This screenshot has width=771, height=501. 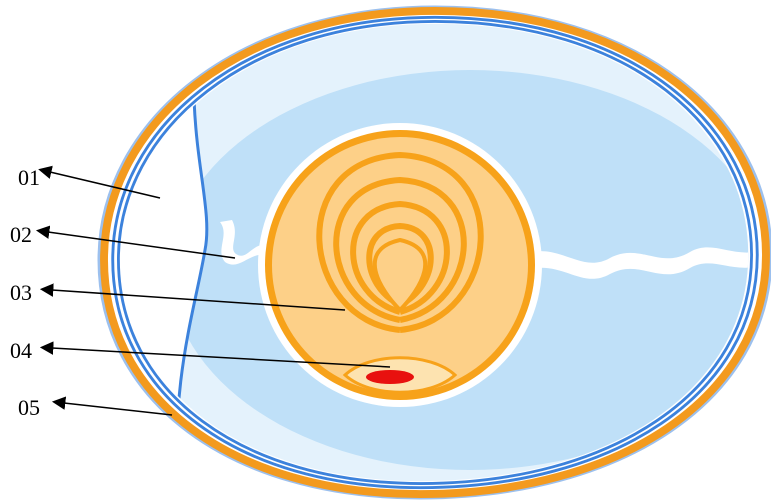 What do you see at coordinates (29, 407) in the screenshot?
I see `label: 05` at bounding box center [29, 407].